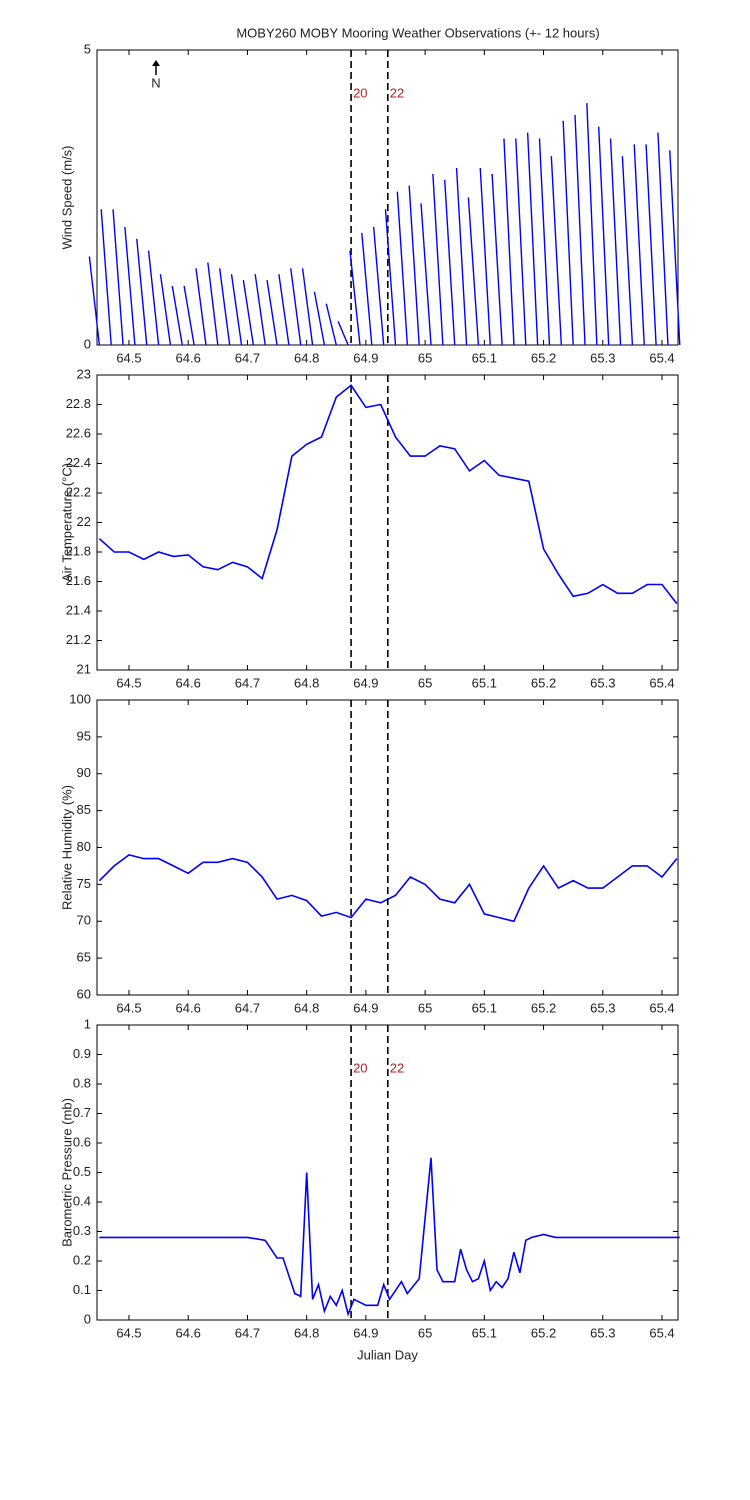 Image resolution: width=750 pixels, height=1500 pixels. I want to click on y-tick-label: 60, so click(84, 993).